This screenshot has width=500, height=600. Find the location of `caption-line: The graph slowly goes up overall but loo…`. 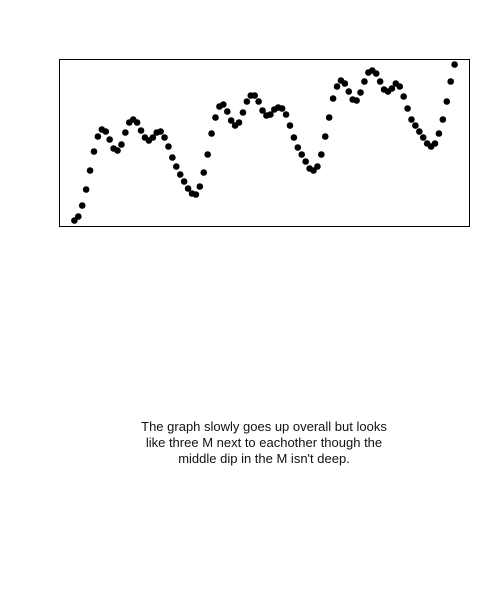

caption-line: The graph slowly goes up overall but loo… is located at coordinates (264, 426).